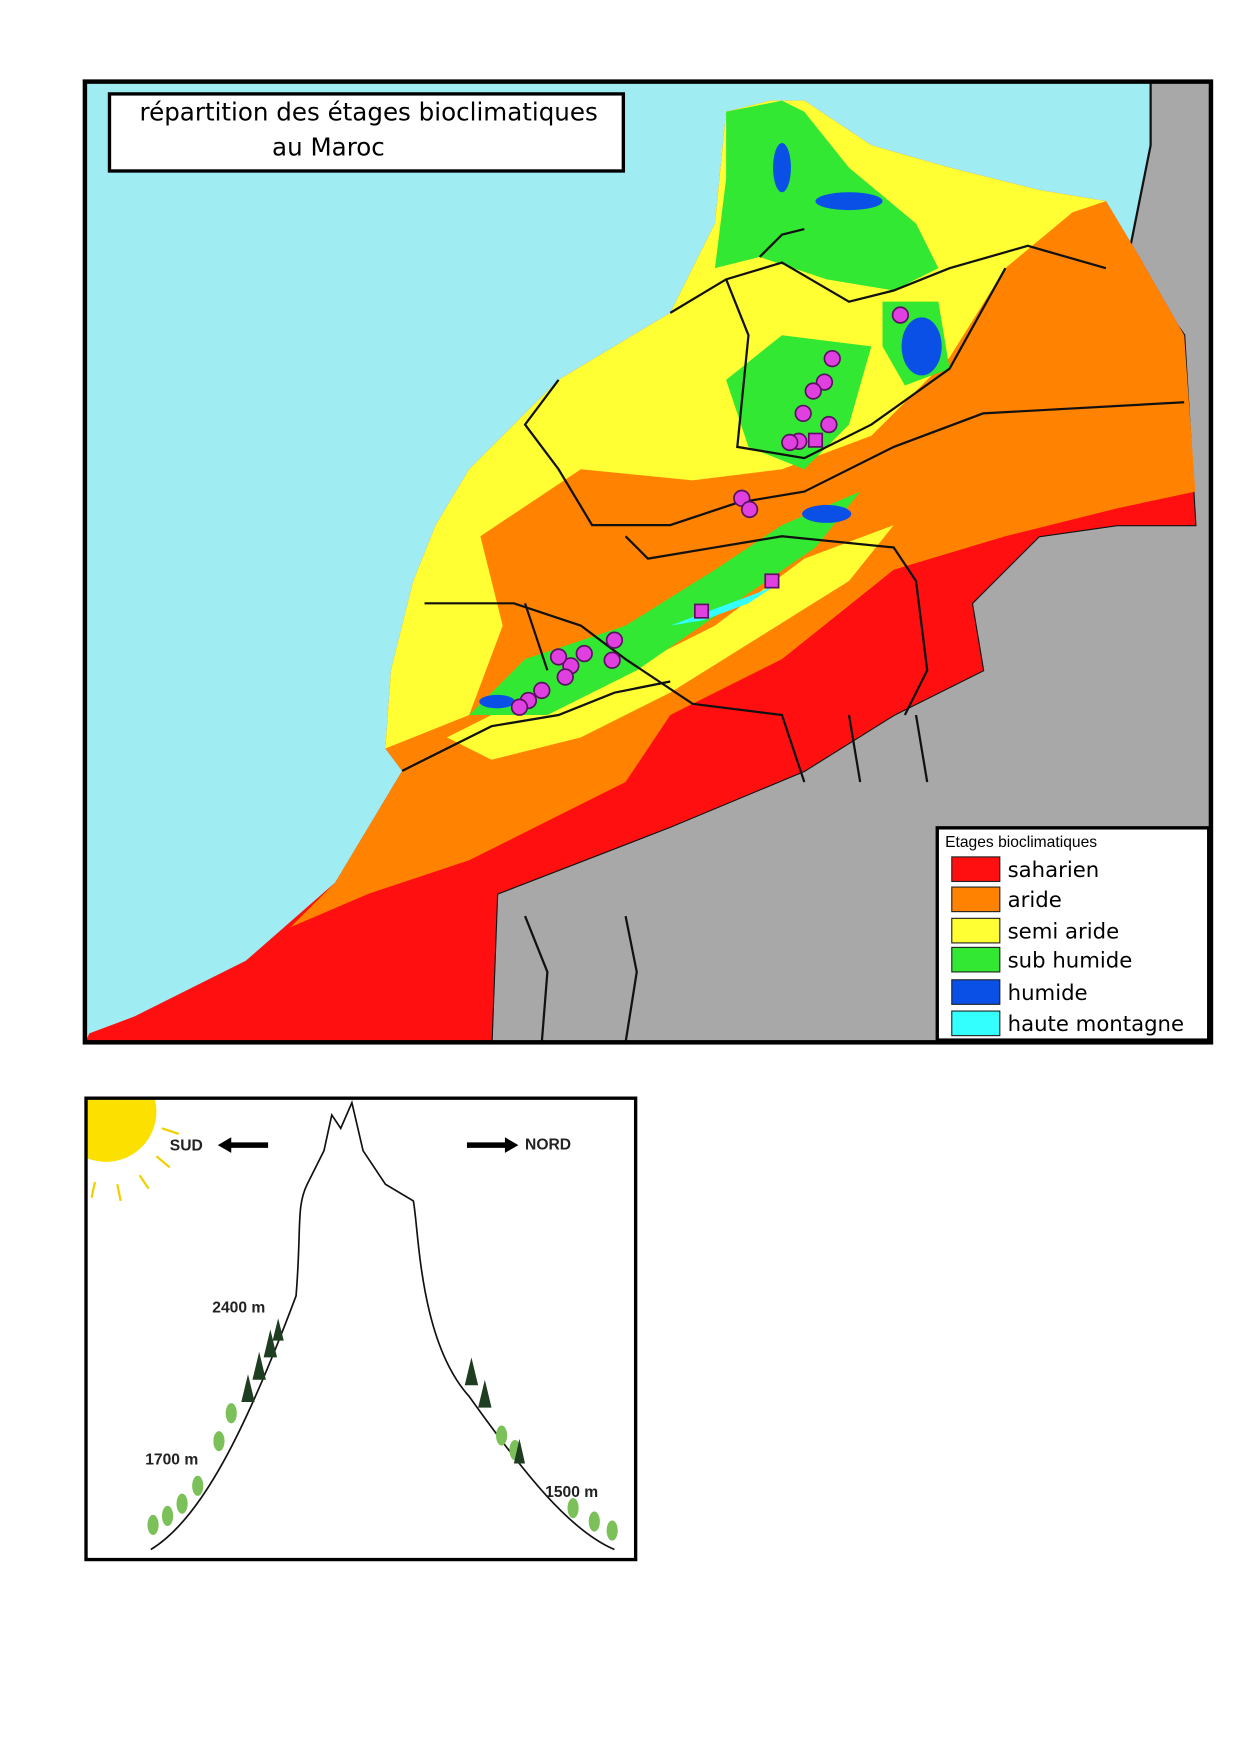 The width and height of the screenshot is (1240, 1754). What do you see at coordinates (135, 1164) in the screenshot?
I see `sun-rays` at bounding box center [135, 1164].